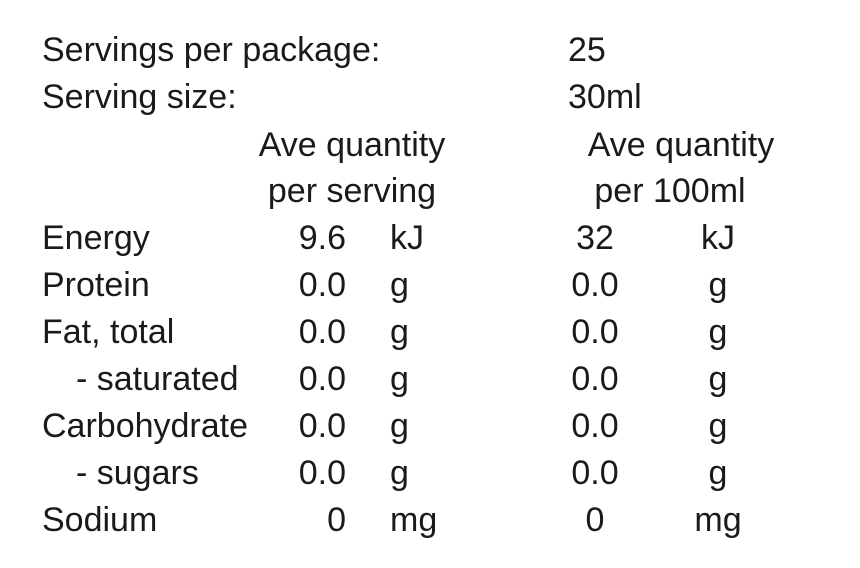 This screenshot has width=860, height=568. I want to click on per-serving-unit: mg, so click(414, 520).